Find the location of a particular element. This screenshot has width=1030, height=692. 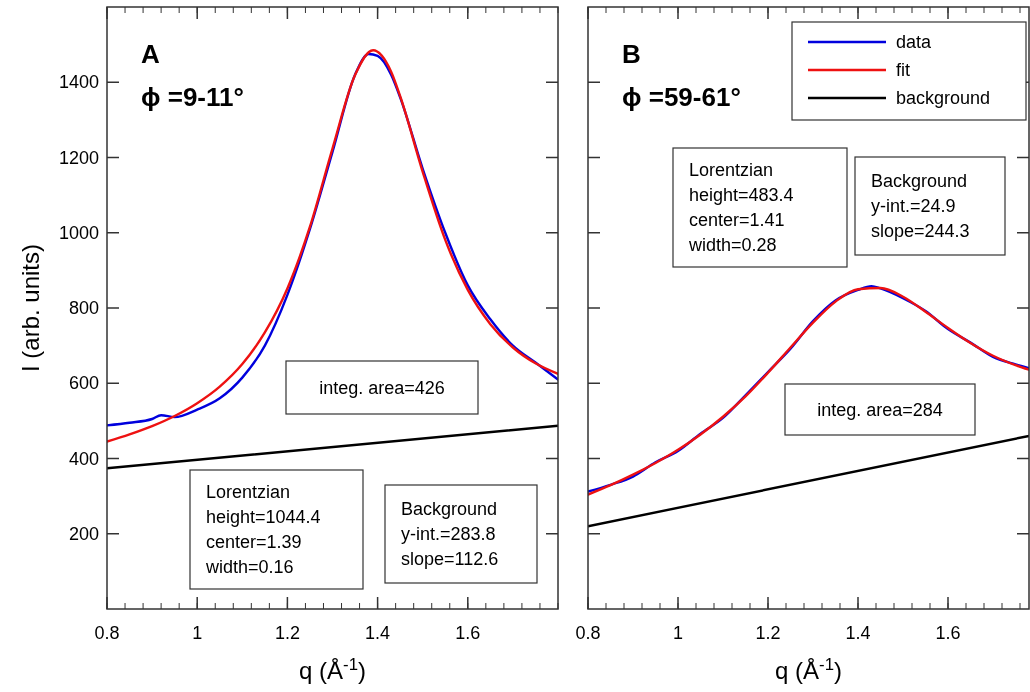

annotation: Lorentzian height=1044.4 center=1.39 width=0.16 is located at coordinates (263, 529).